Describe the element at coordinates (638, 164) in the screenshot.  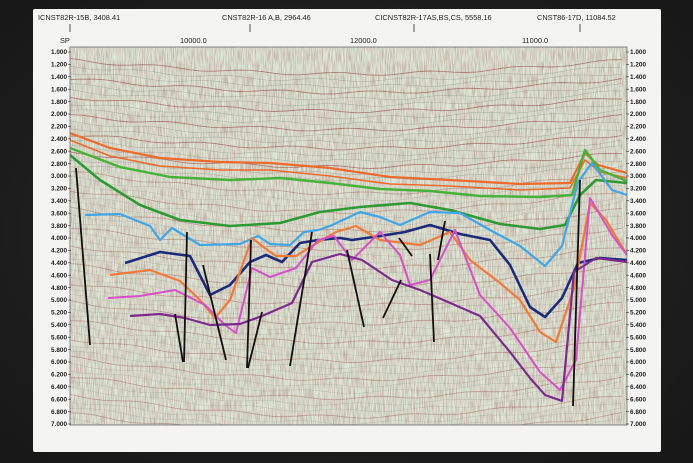
I see `right-axis-tick-label: 2.800` at that location.